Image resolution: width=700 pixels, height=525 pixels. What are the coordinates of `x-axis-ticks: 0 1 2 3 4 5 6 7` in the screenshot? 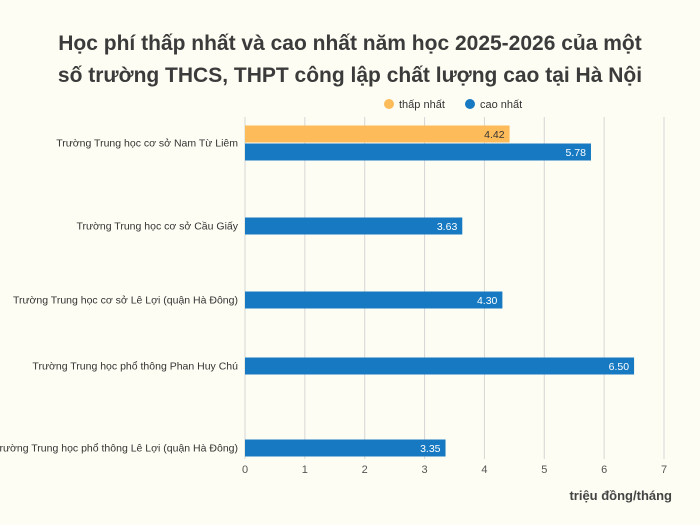 It's located at (454, 470).